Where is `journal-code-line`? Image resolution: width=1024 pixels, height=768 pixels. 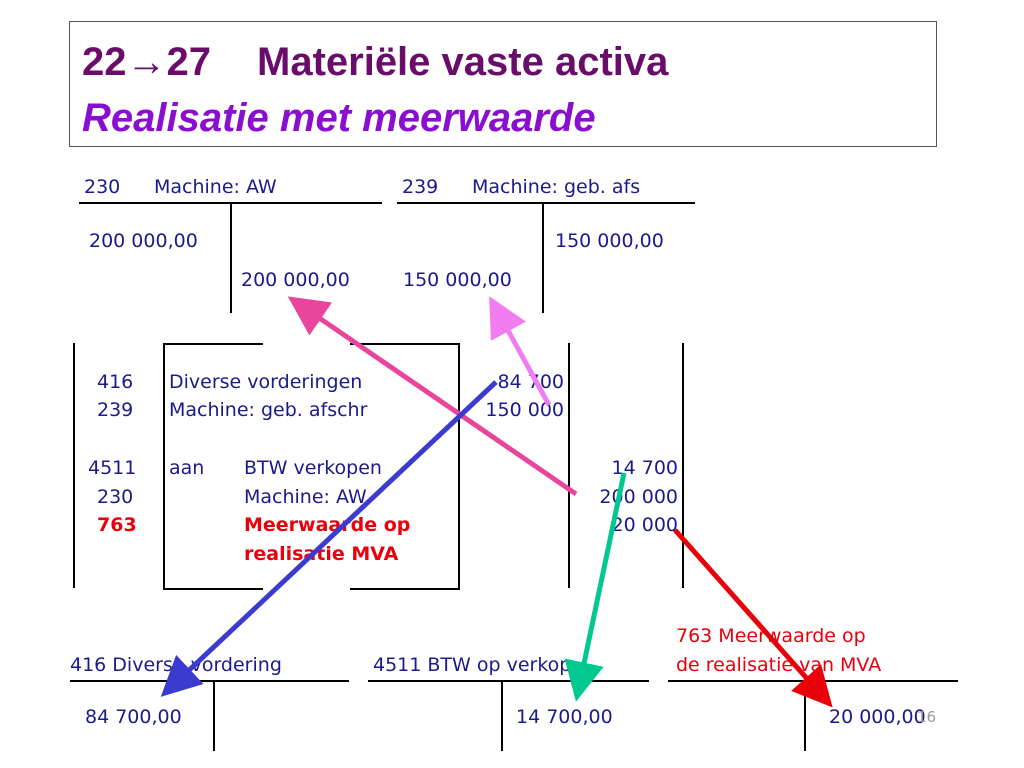 journal-code-line is located at coordinates (164, 466).